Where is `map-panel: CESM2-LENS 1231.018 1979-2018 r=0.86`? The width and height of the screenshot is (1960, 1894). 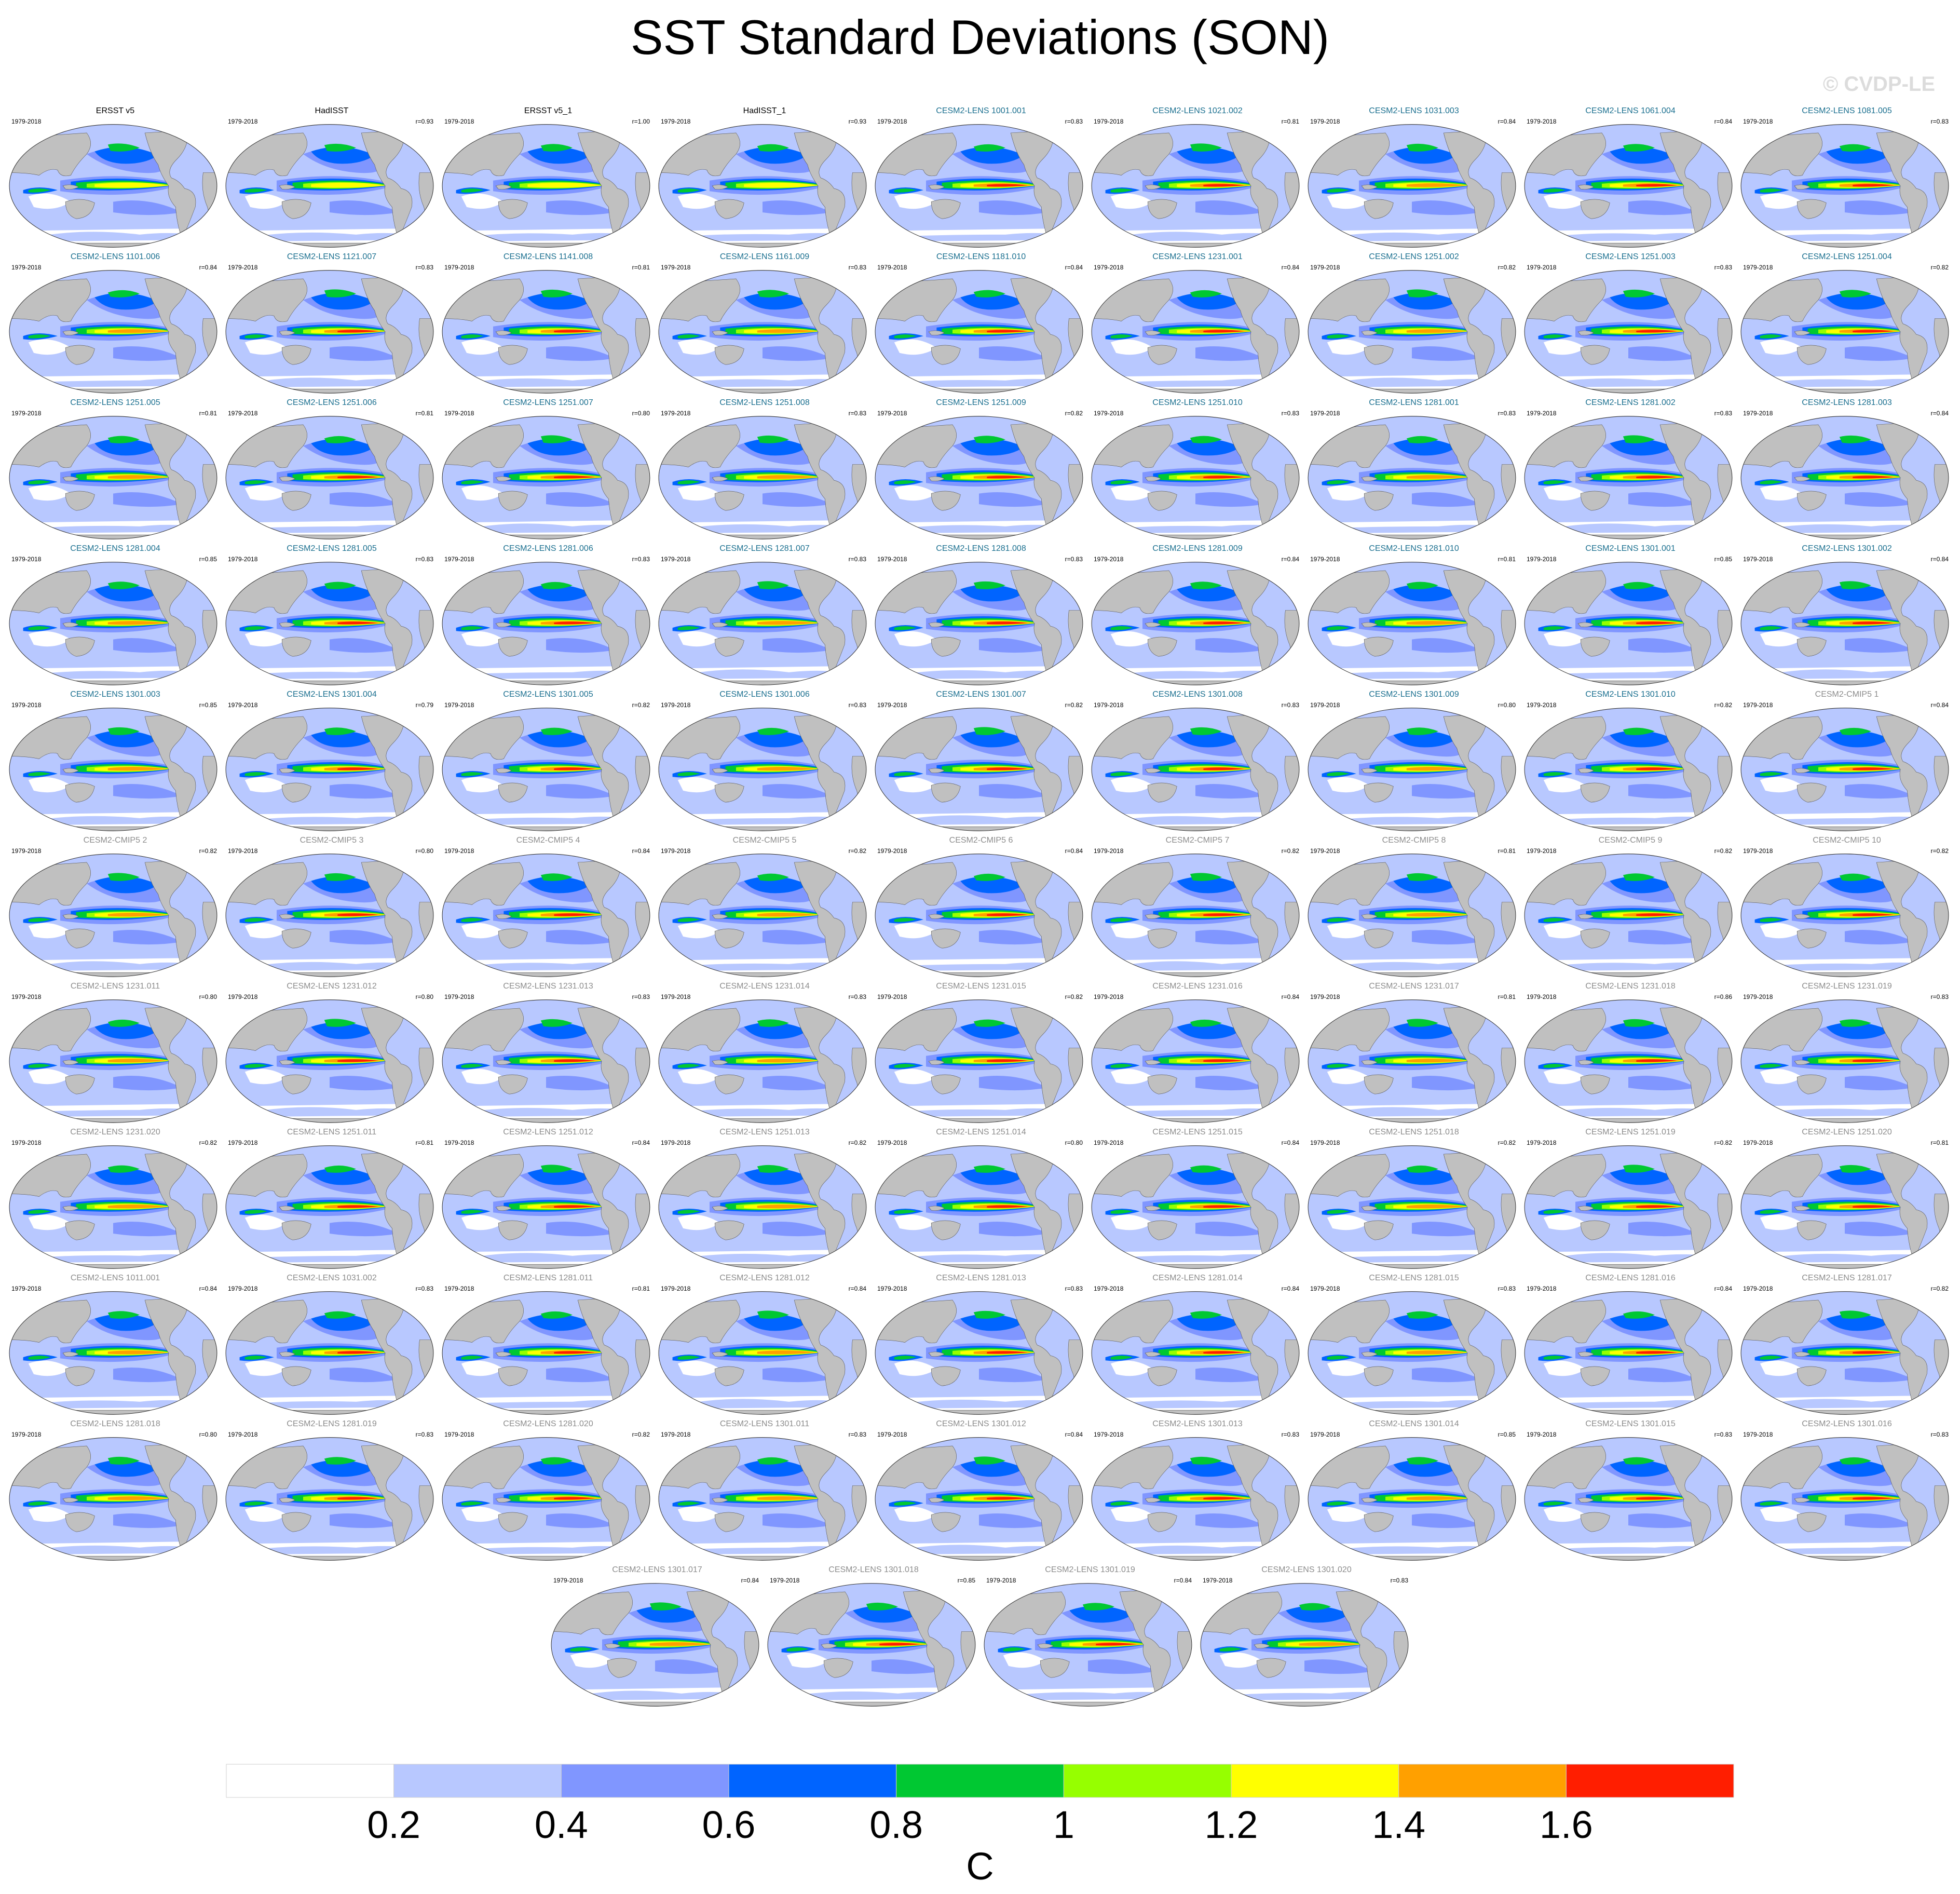
map-panel: CESM2-LENS 1231.018 1979-2018 r=0.86 is located at coordinates (1630, 1054).